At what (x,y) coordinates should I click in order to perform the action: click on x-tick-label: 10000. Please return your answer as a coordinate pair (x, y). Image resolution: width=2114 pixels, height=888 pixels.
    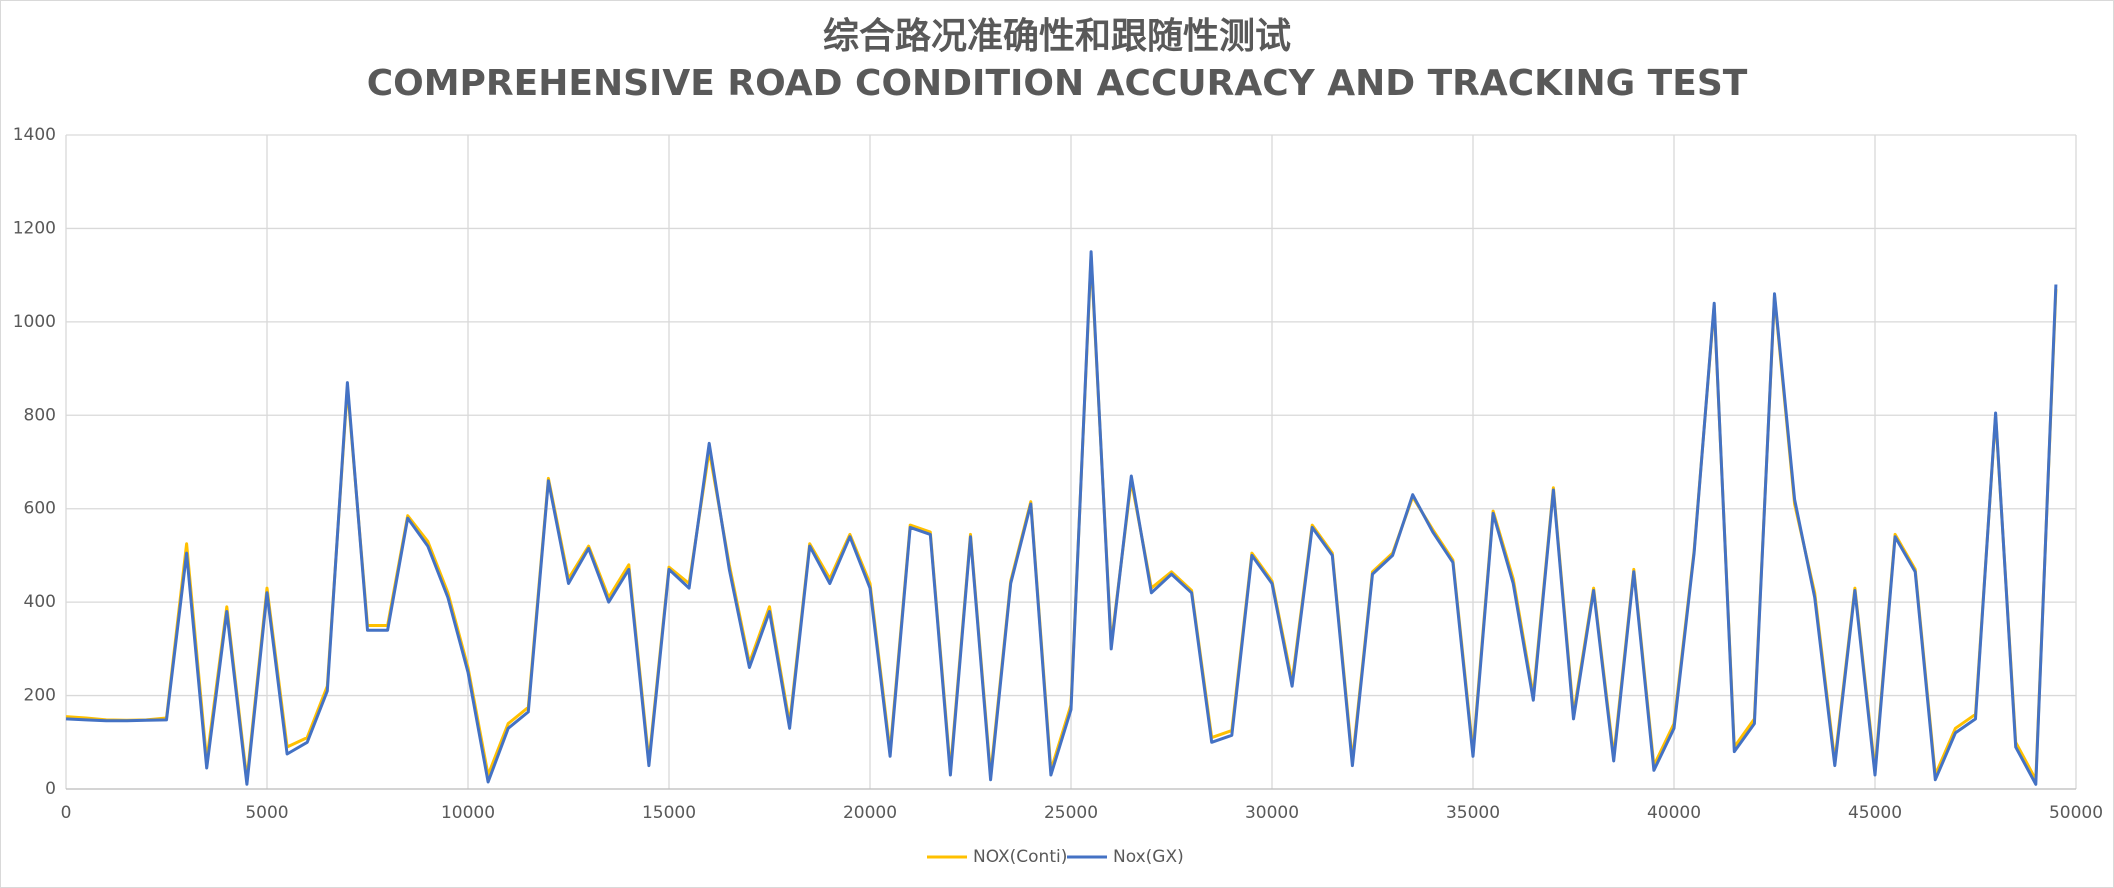
    Looking at the image, I should click on (468, 813).